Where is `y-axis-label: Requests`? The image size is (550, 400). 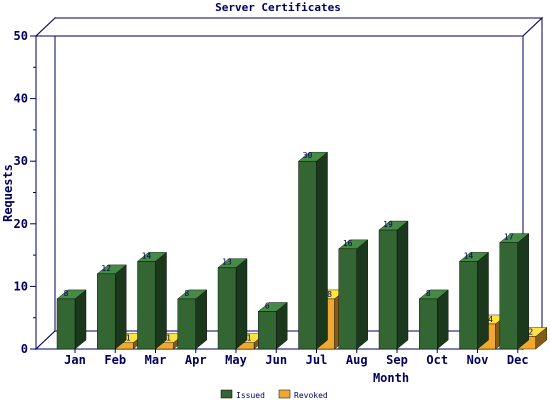
y-axis-label: Requests is located at coordinates (8, 193).